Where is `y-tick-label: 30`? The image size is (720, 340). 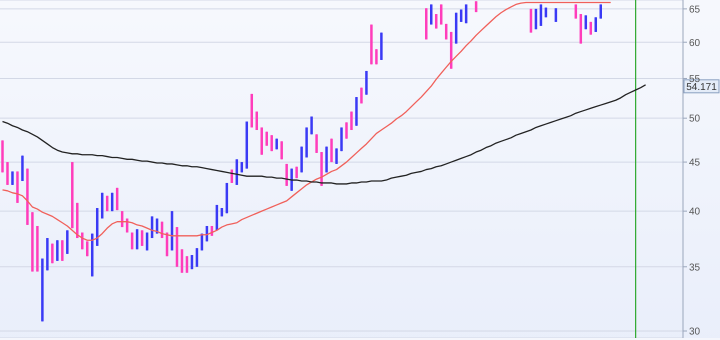
y-tick-label: 30 is located at coordinates (695, 332).